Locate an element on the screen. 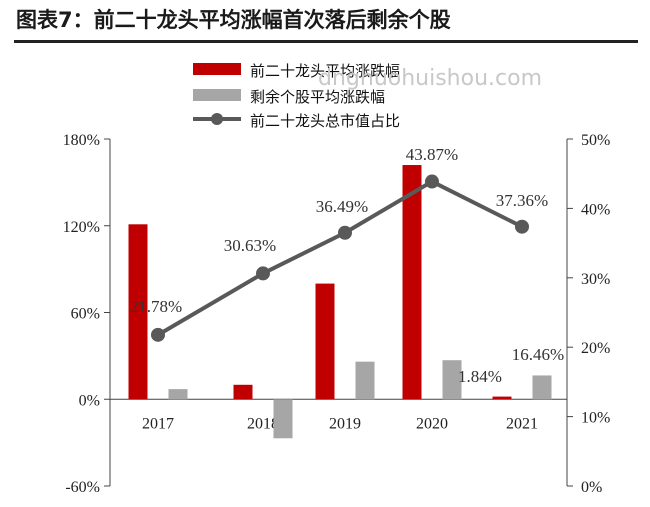 Image resolution: width=650 pixels, height=507 pixels. legend-swatch-rest-change is located at coordinates (217, 95).